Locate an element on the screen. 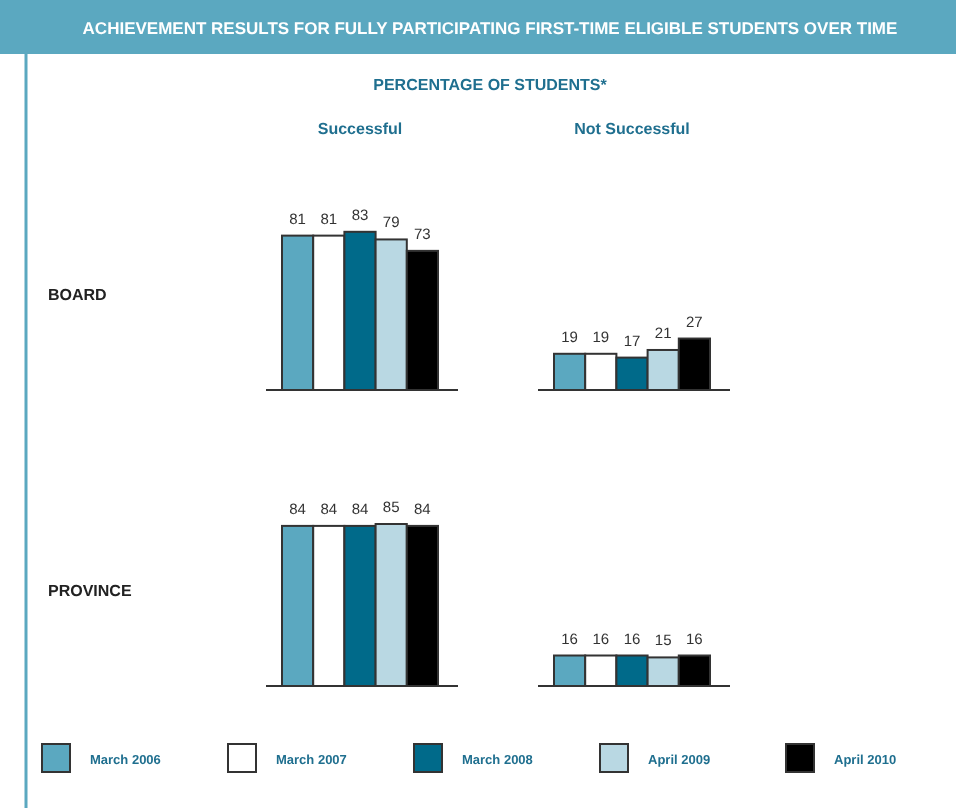  x-tick-label: Successful is located at coordinates (360, 129).